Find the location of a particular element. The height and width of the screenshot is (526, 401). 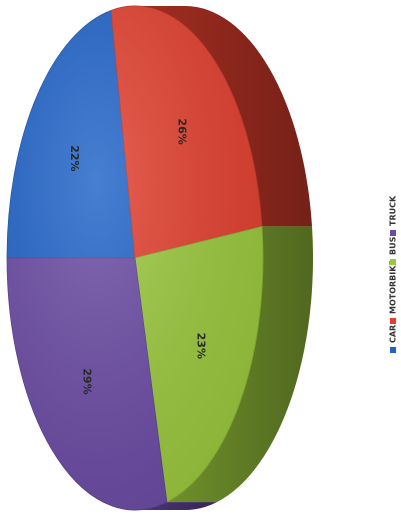

legend: CAR MOTORBIKE BUS TRUCK is located at coordinates (393, 274).